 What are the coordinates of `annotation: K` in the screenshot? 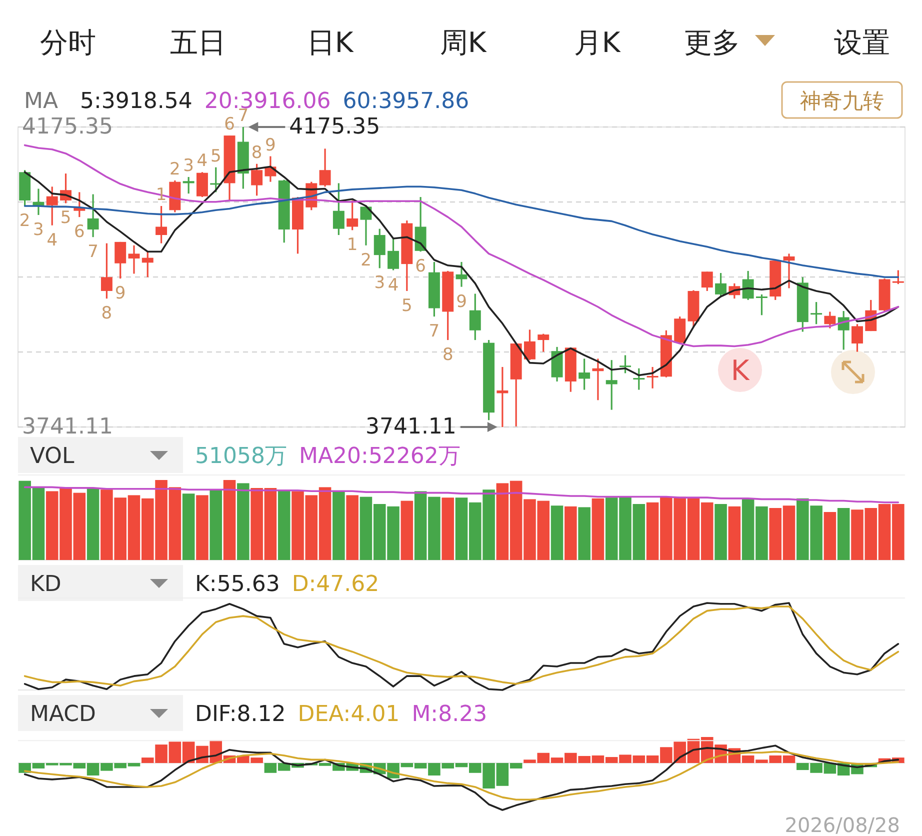 It's located at (740, 370).